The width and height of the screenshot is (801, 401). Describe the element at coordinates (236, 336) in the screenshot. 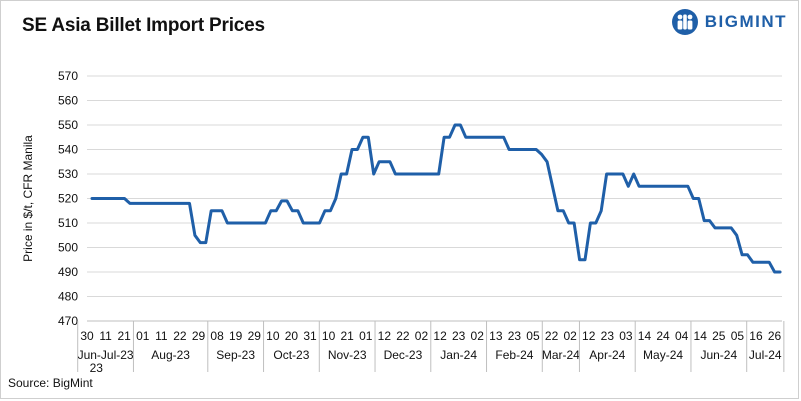

I see `x-day-tick-label: 19` at that location.